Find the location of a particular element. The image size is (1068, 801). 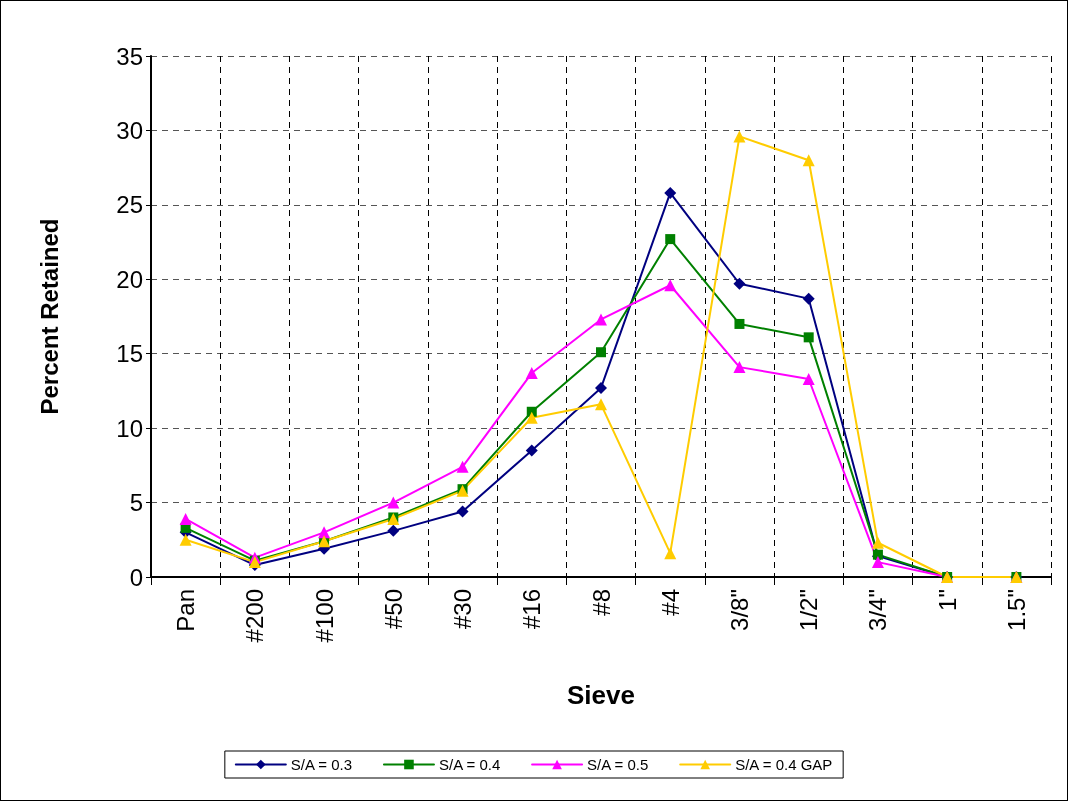

y-tick-label: 30 is located at coordinates (129, 130).